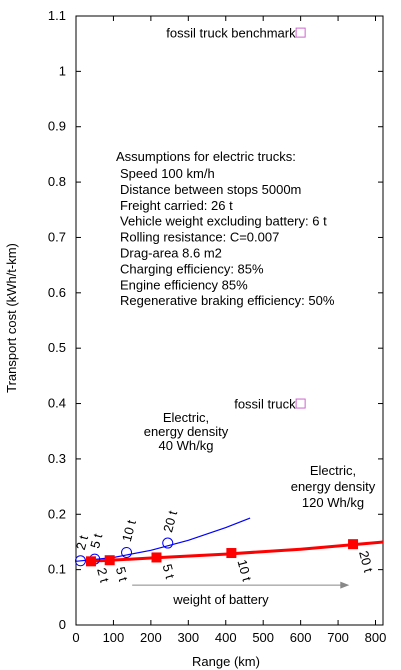  Describe the element at coordinates (57, 513) in the screenshot. I see `y-tick-label: 0.2` at that location.